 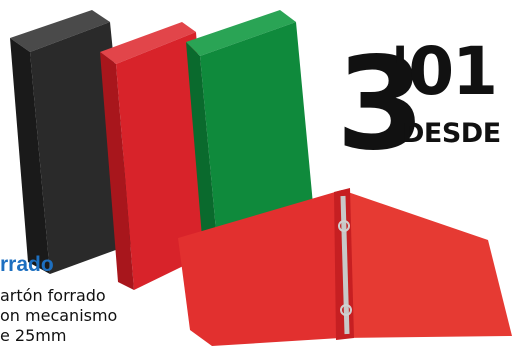 I want to click on description-line: artón forrado, so click(x=53, y=295).